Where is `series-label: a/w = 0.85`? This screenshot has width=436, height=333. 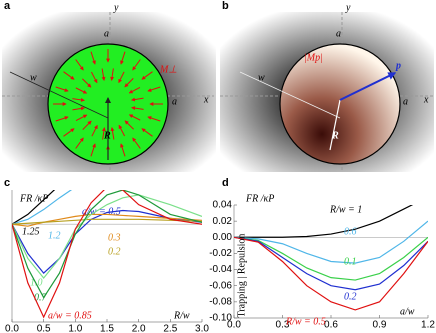 series-label: a/w = 0.85 is located at coordinates (70, 315).